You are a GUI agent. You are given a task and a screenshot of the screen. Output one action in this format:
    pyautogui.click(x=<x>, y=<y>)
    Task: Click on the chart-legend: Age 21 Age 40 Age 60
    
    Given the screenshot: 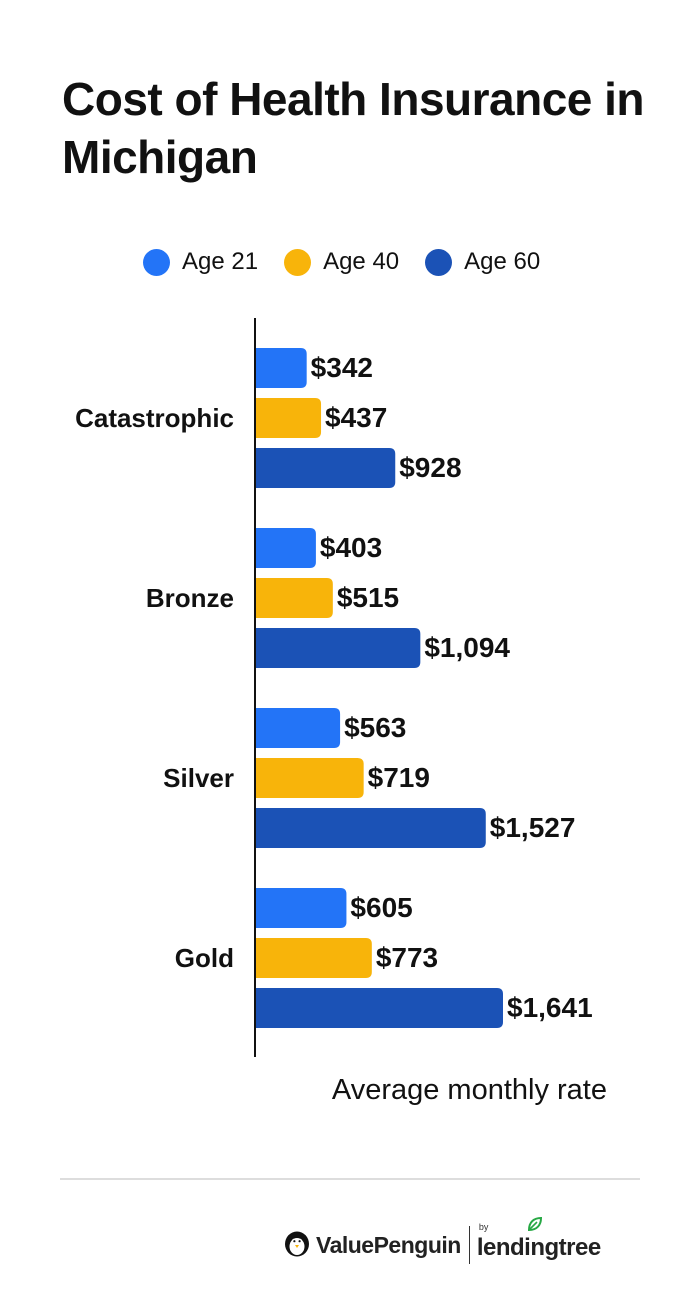 What is the action you would take?
    pyautogui.click(x=354, y=262)
    